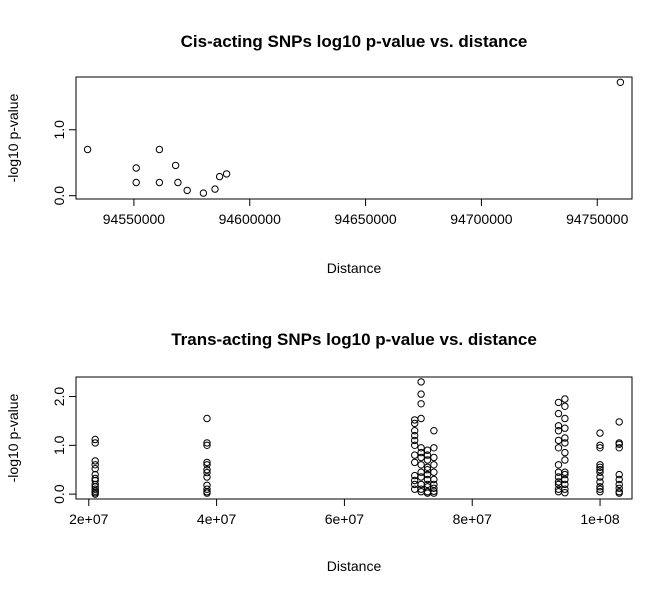  What do you see at coordinates (250, 219) in the screenshot?
I see `cis-x-tick-label: 94600000` at bounding box center [250, 219].